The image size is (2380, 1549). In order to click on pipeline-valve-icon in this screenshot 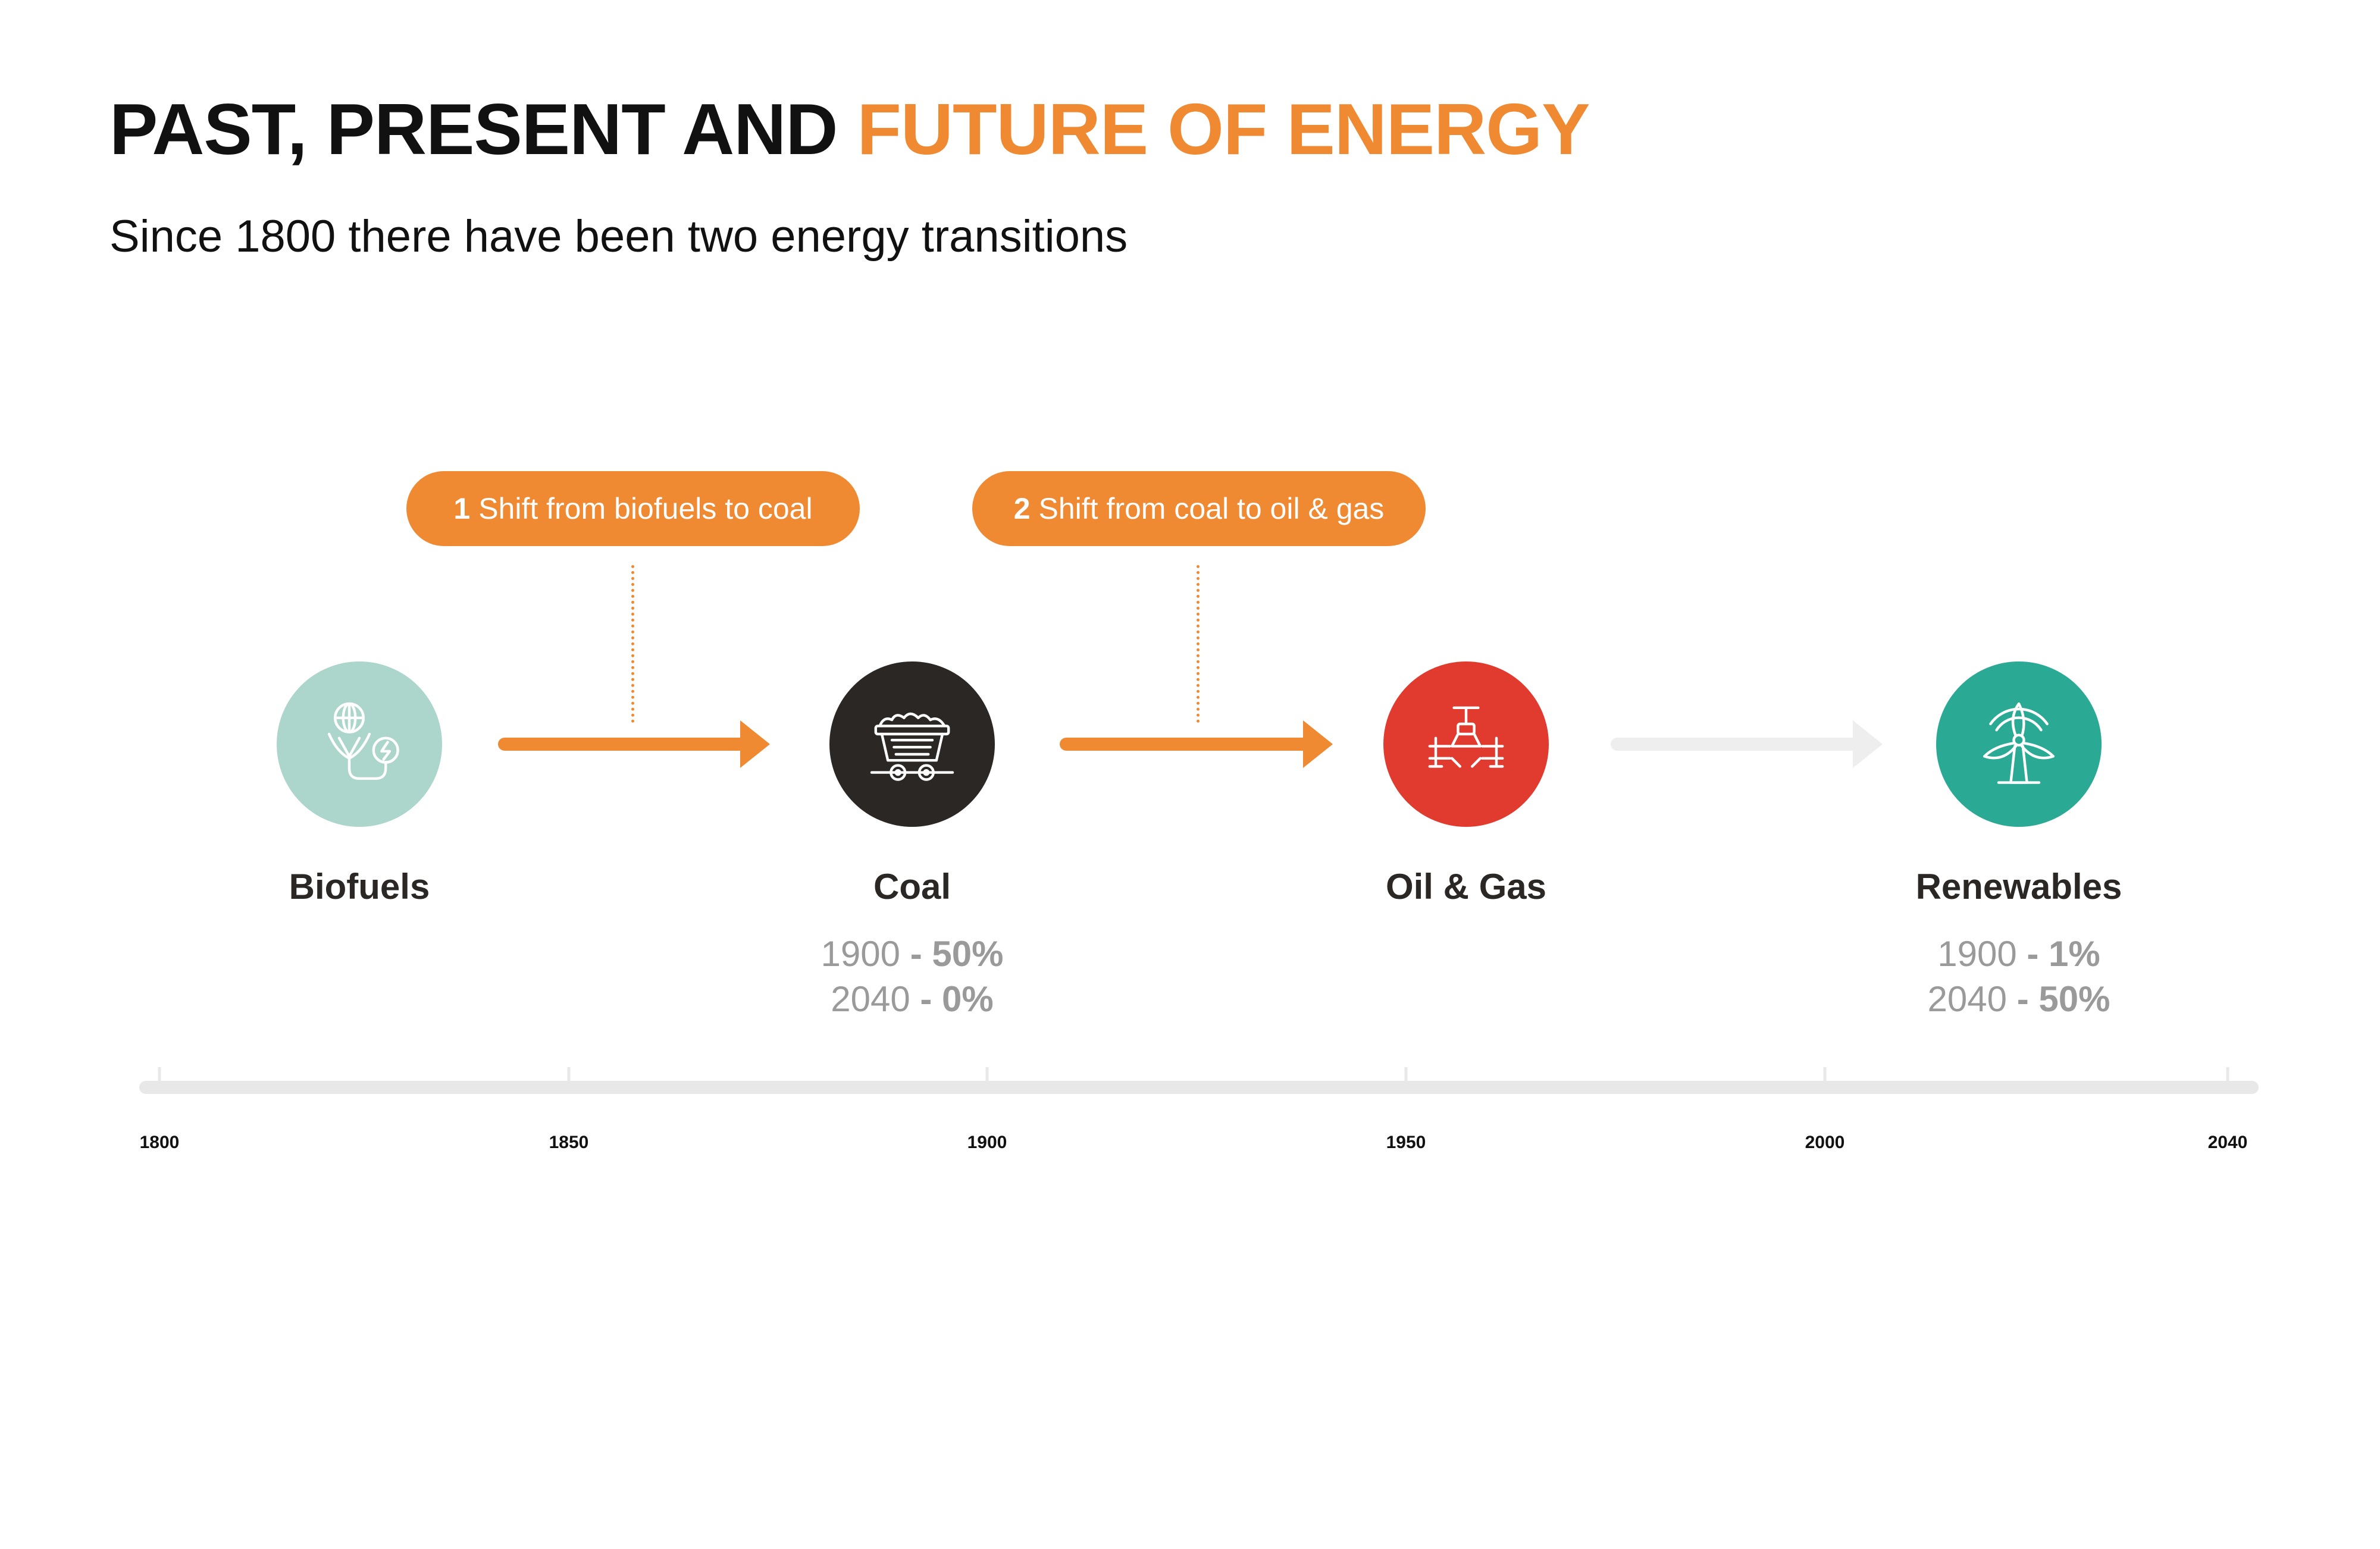, I will do `click(1466, 737)`.